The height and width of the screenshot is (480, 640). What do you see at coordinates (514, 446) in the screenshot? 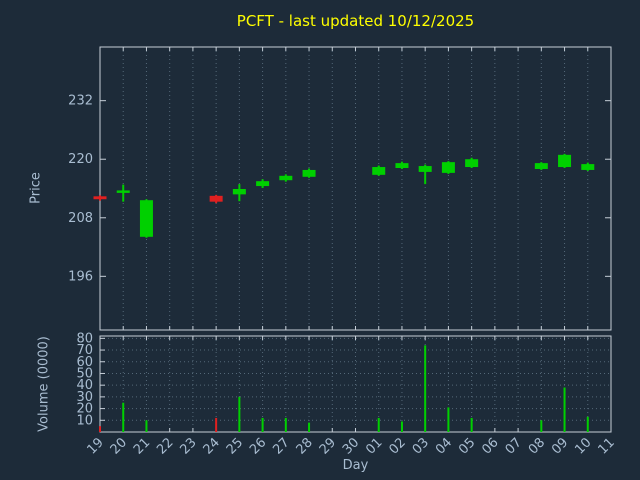
I see `day-tick-label: 07` at bounding box center [514, 446].